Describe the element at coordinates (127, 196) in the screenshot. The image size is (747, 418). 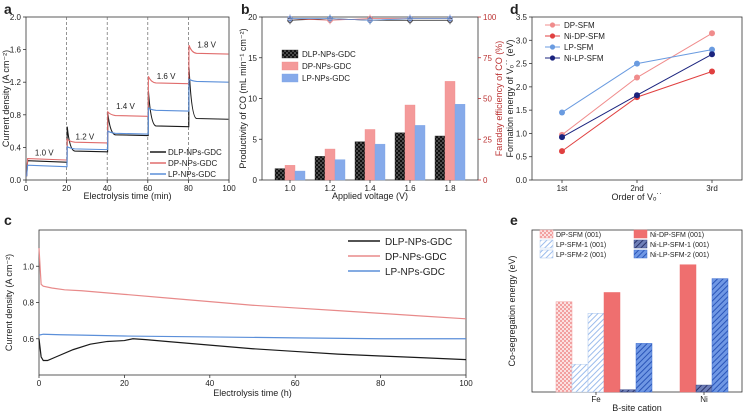
I see `panel-a-xlabel: Electrolysis time (min)` at that location.